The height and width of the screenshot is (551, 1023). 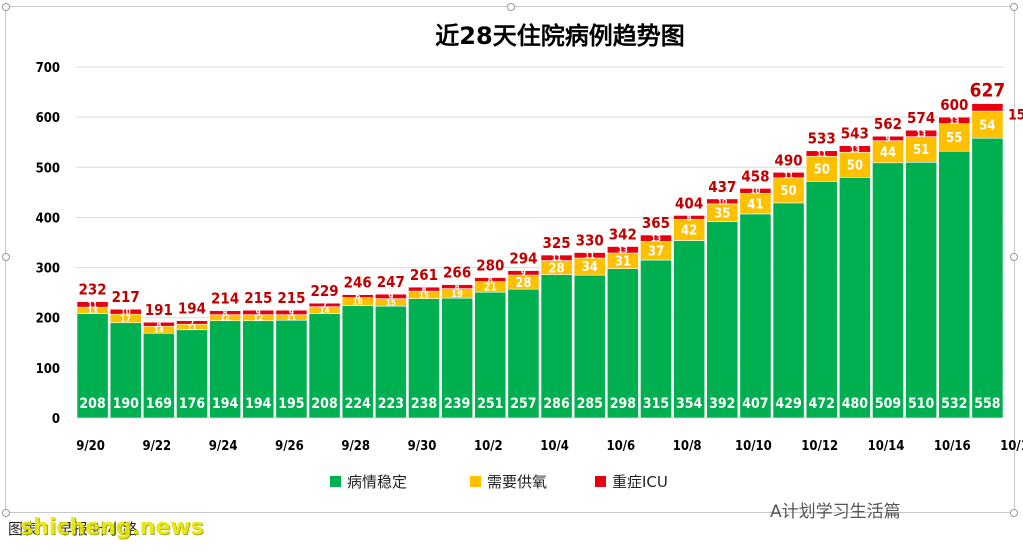 I want to click on resize-handle-bl, so click(x=6, y=513).